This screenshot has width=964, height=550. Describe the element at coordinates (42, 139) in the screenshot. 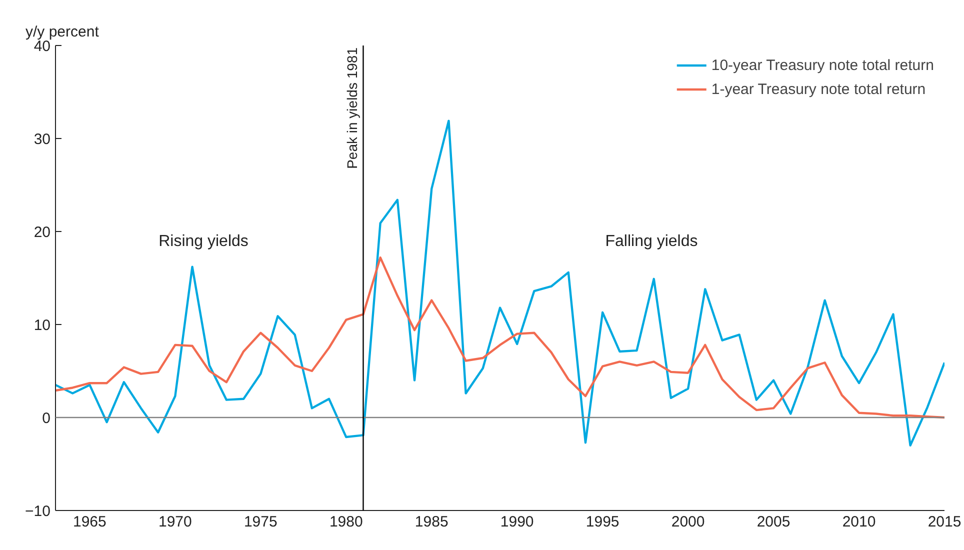

I see `y-tick-label: 30` at that location.